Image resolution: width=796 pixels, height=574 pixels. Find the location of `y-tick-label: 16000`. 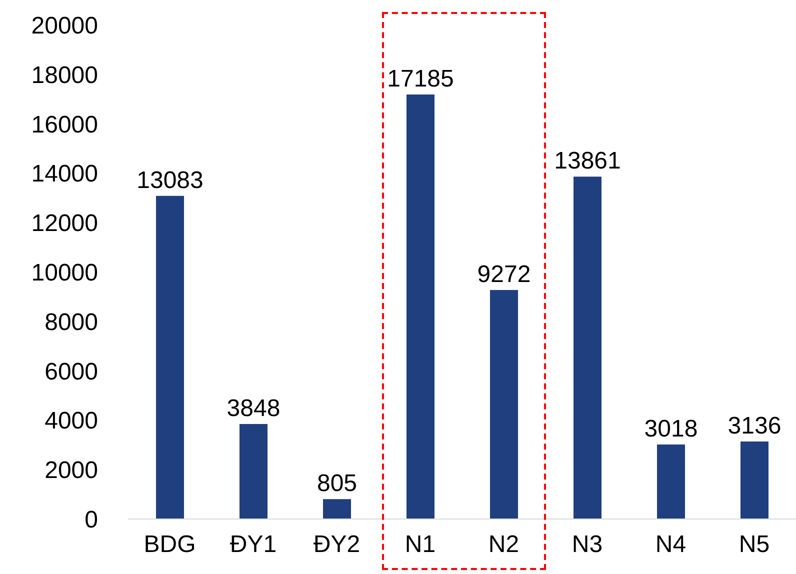

y-tick-label: 16000 is located at coordinates (64, 124).